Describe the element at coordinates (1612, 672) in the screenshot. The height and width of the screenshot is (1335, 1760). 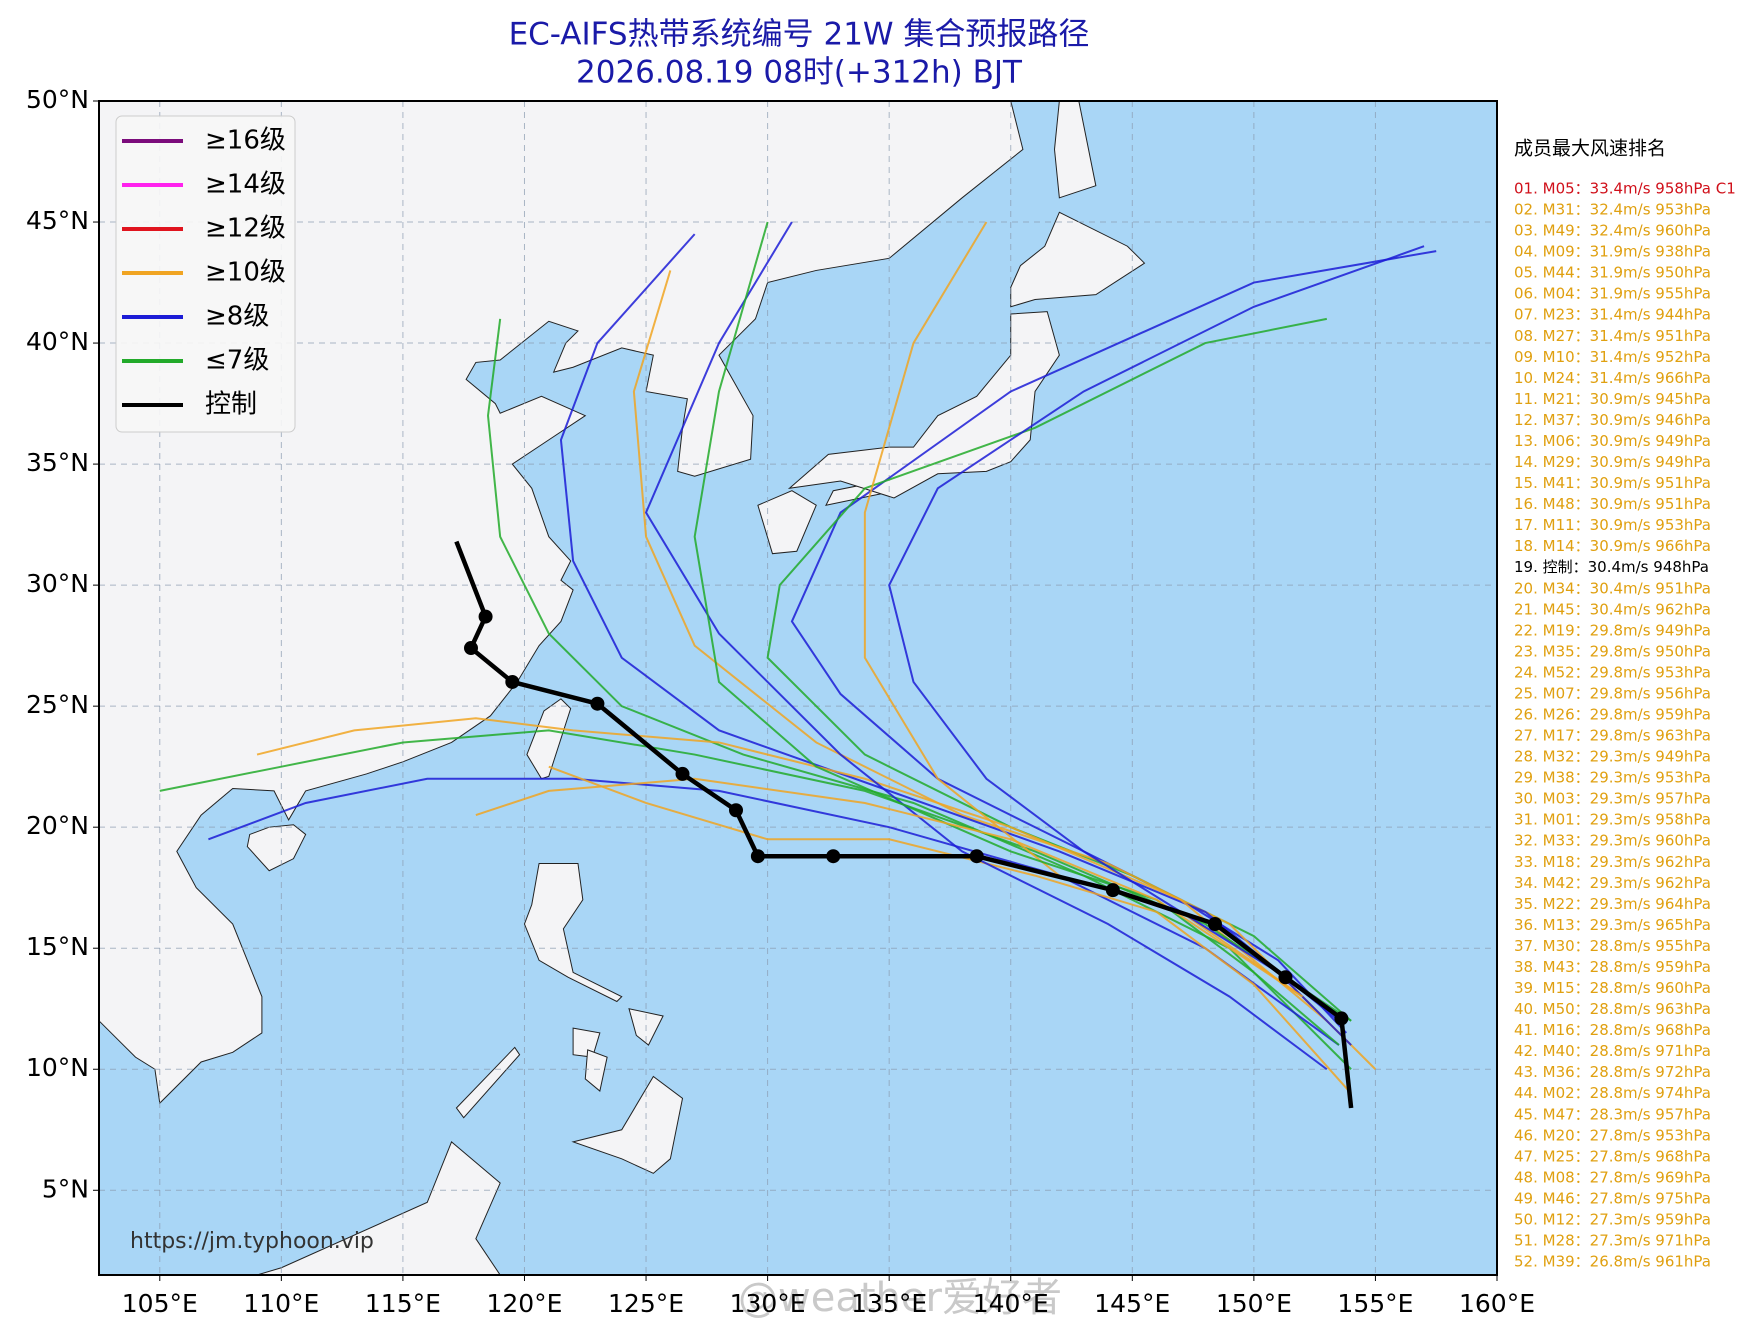
I see `ranking-item: 24. M52：29.8m/s 953hPa` at that location.